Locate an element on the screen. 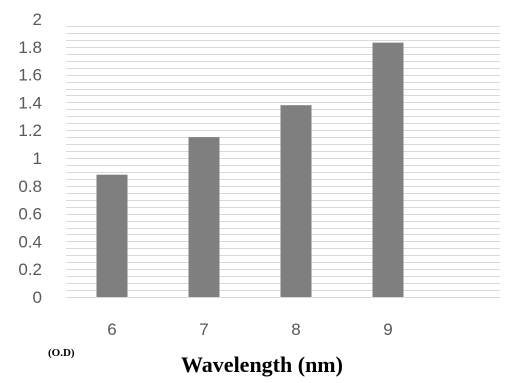  x-tick-label: 8 is located at coordinates (295, 329).